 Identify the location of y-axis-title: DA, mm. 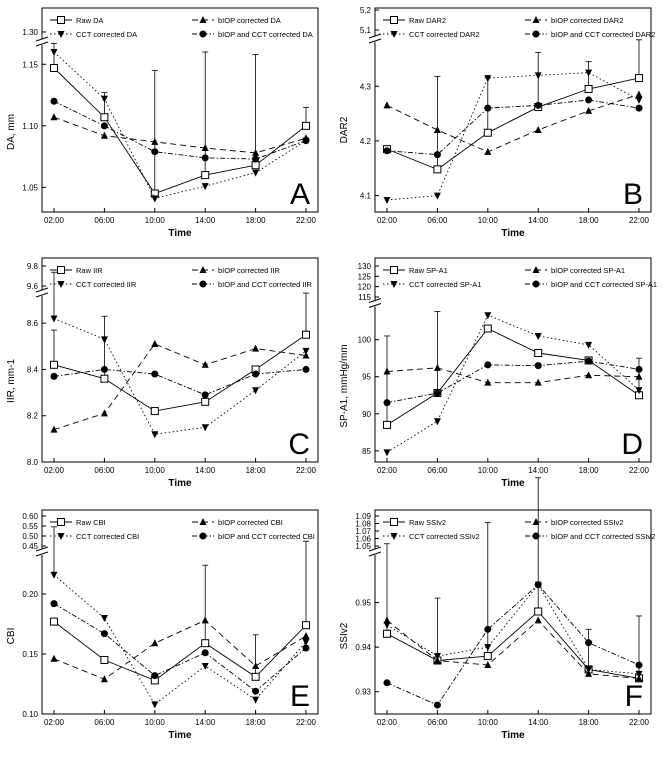
(11, 132).